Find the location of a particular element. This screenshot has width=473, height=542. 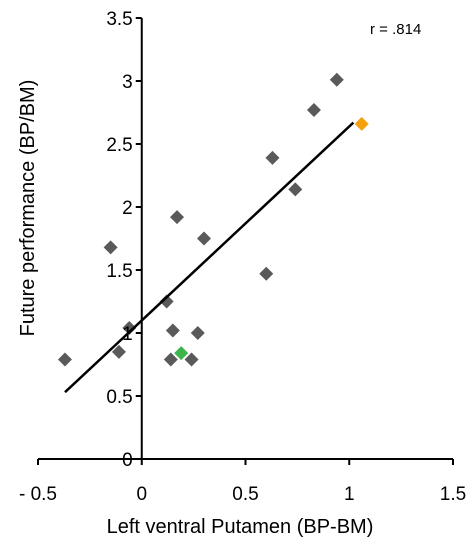

y-tick-label: 1.5 is located at coordinates (119, 271).